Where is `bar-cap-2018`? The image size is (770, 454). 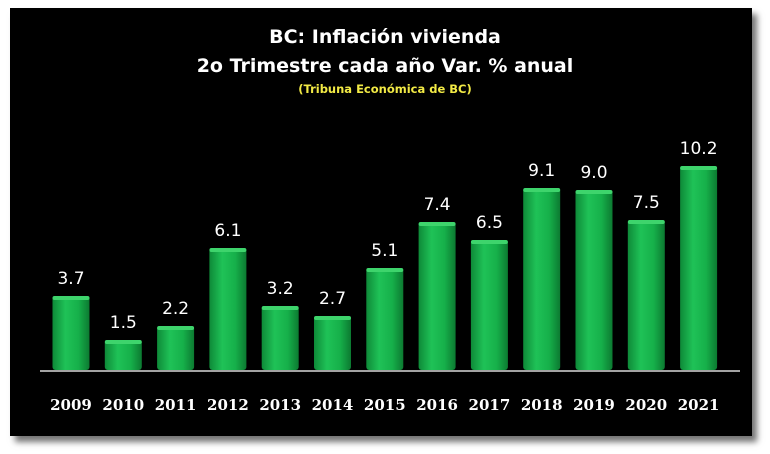
bar-cap-2018 is located at coordinates (542, 190).